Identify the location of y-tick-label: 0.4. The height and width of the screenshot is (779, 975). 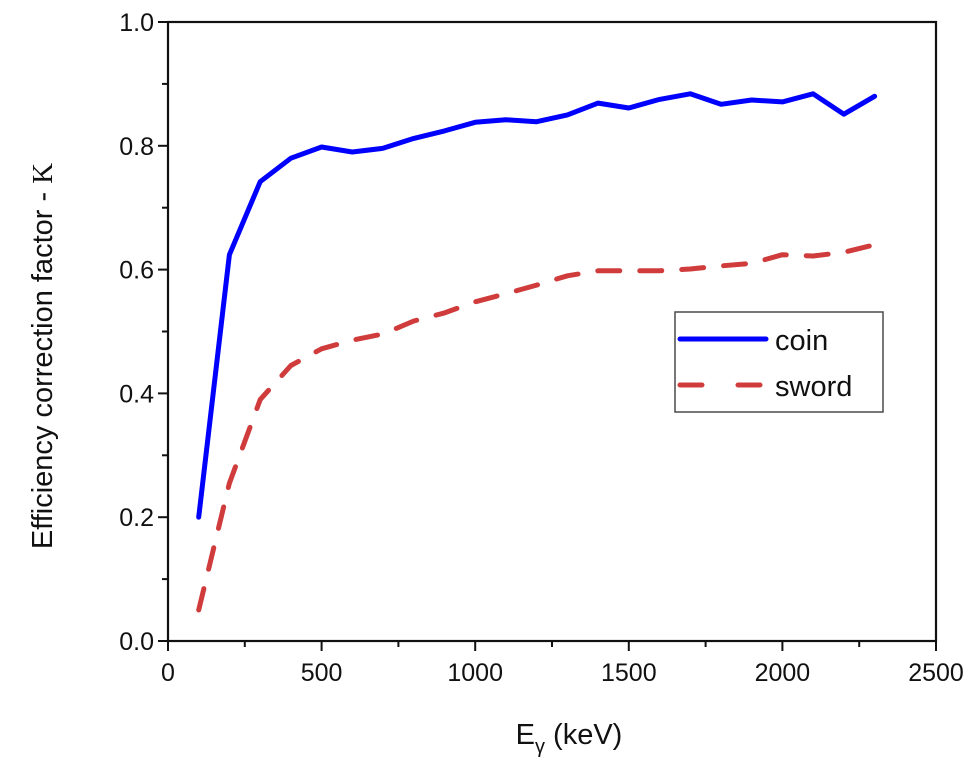
(136, 394).